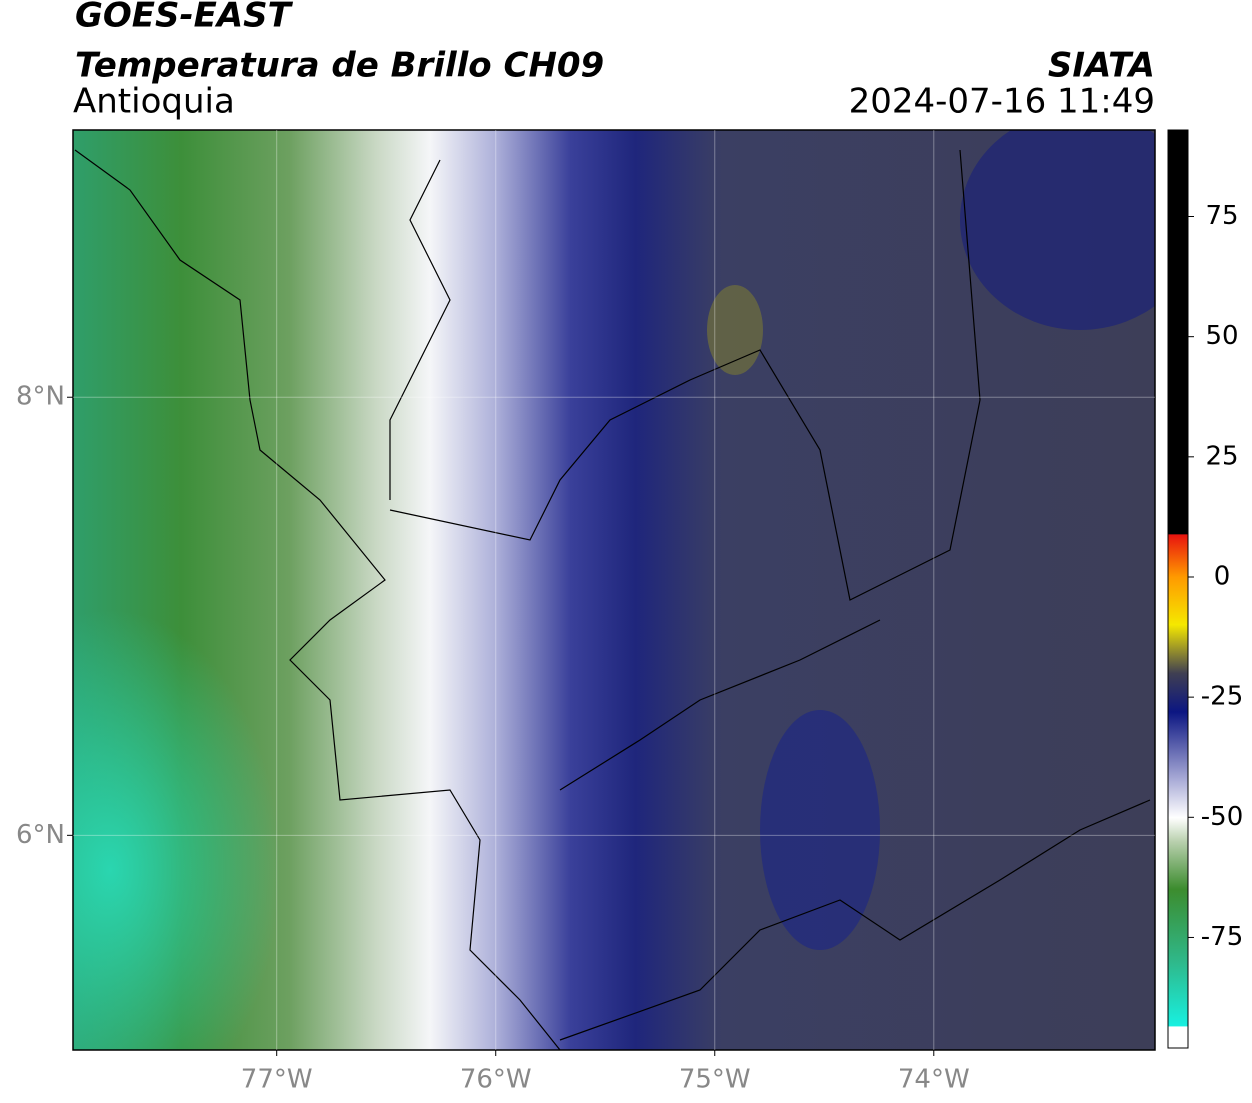  Describe the element at coordinates (1101, 66) in the screenshot. I see `source: SIATA` at that location.